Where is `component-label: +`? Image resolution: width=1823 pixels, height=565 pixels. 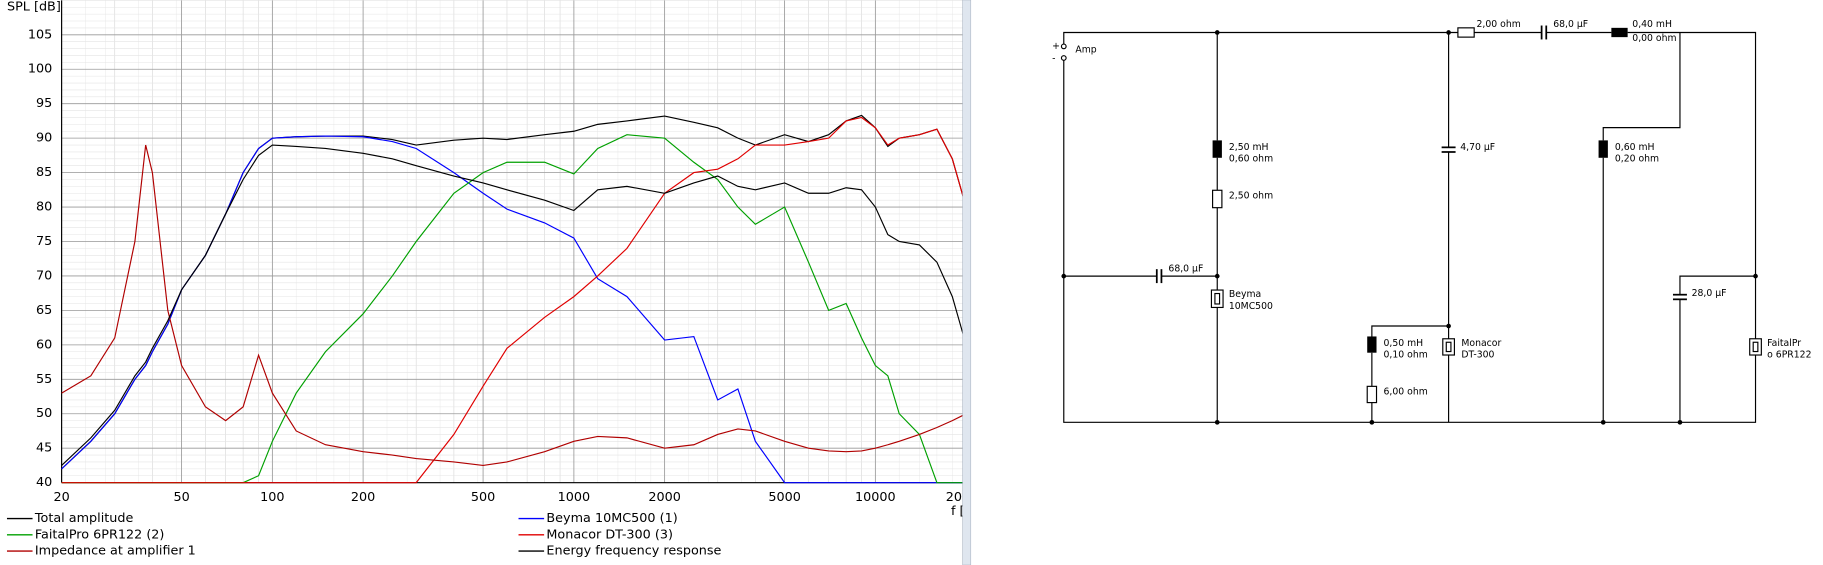
component-label: + is located at coordinates (1056, 46).